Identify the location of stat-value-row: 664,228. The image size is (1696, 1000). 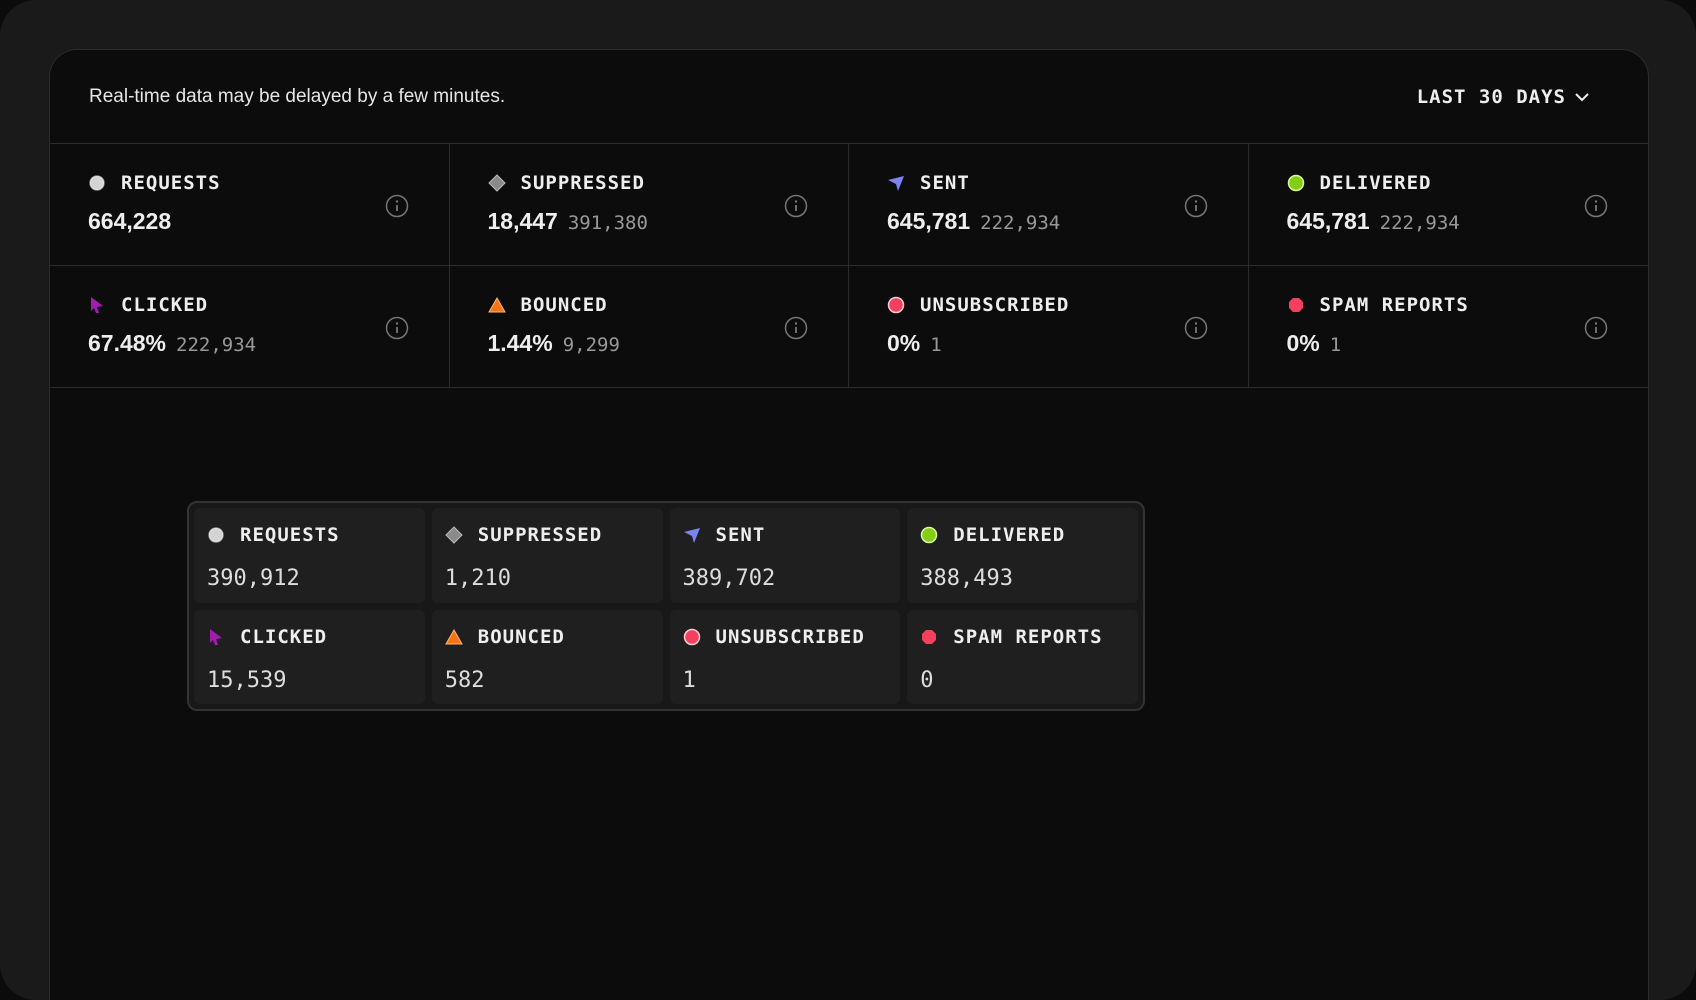
(129, 221).